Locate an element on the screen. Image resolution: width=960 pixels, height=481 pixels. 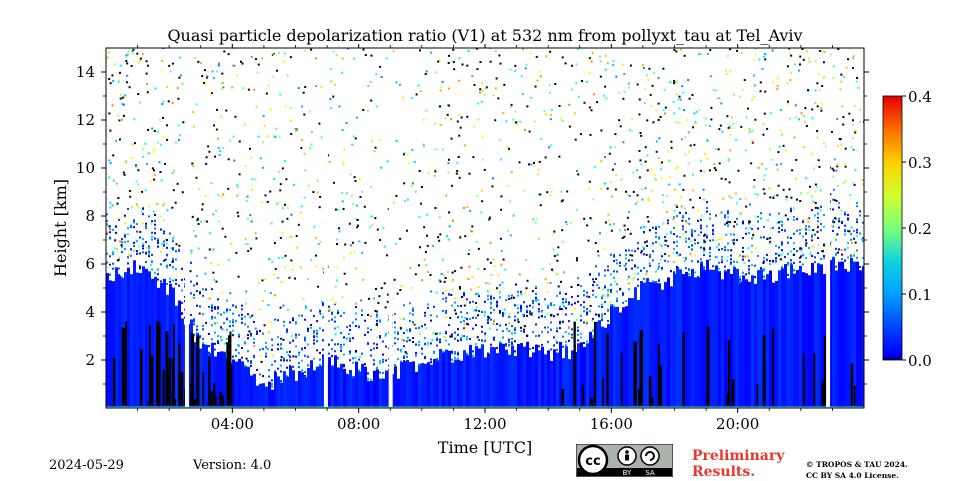
data-gap is located at coordinates (828, 228).